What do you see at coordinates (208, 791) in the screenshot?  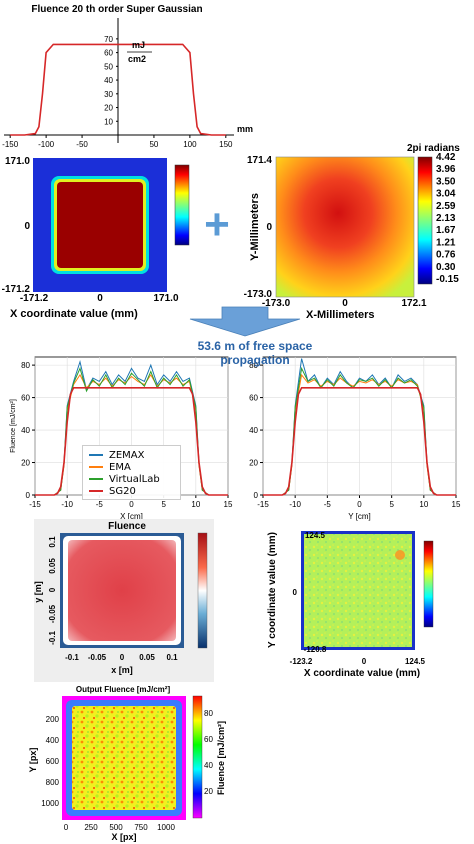 I see `output-map-colorbar-tick-label: 20` at bounding box center [208, 791].